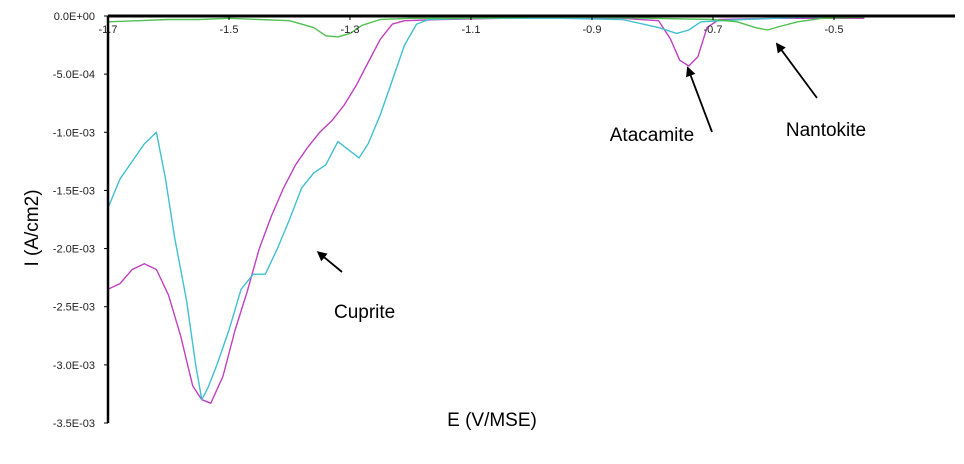 This screenshot has width=964, height=464. I want to click on annotation-label: Nantokite, so click(826, 130).